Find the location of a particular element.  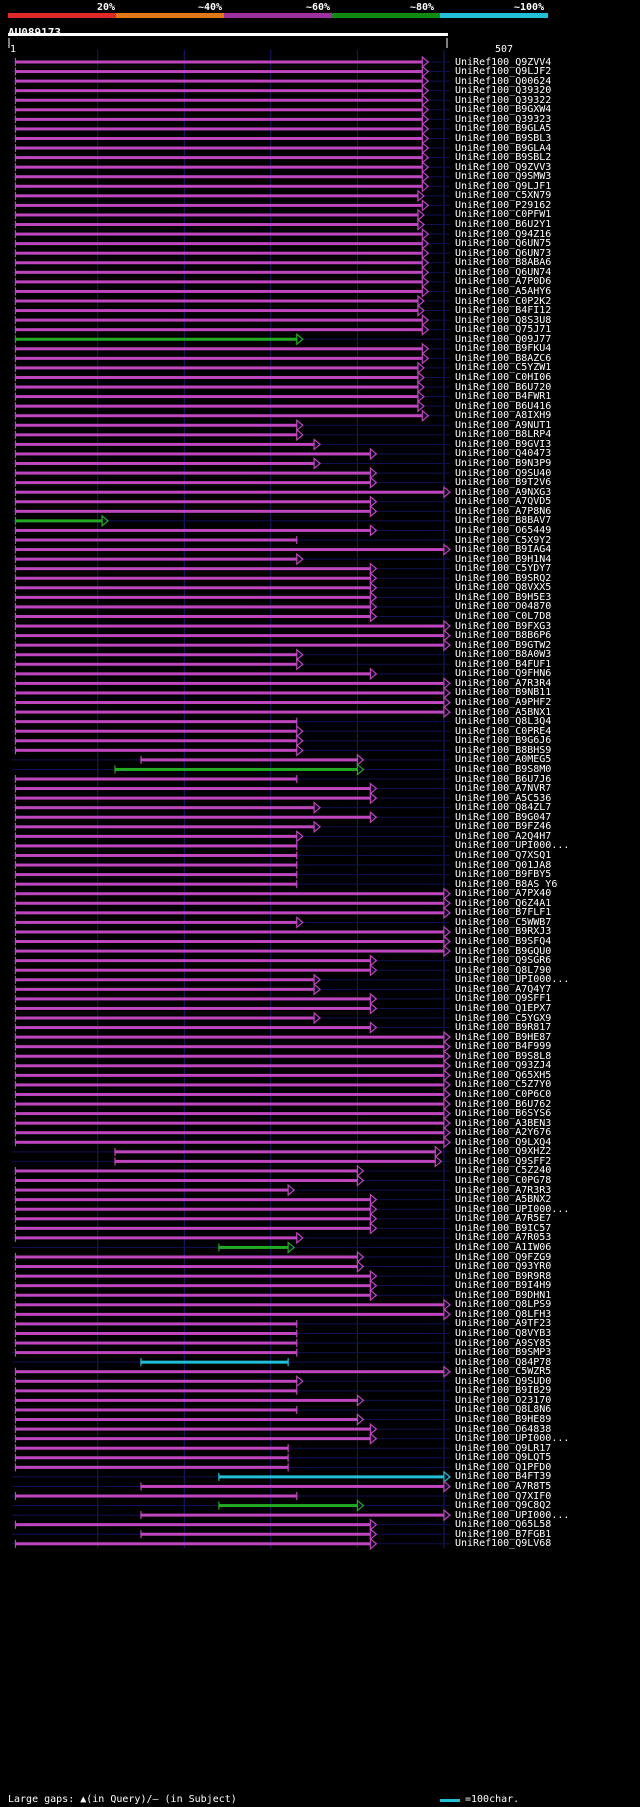

hit-label: UniRef100_B9IAG4 is located at coordinates (503, 550).